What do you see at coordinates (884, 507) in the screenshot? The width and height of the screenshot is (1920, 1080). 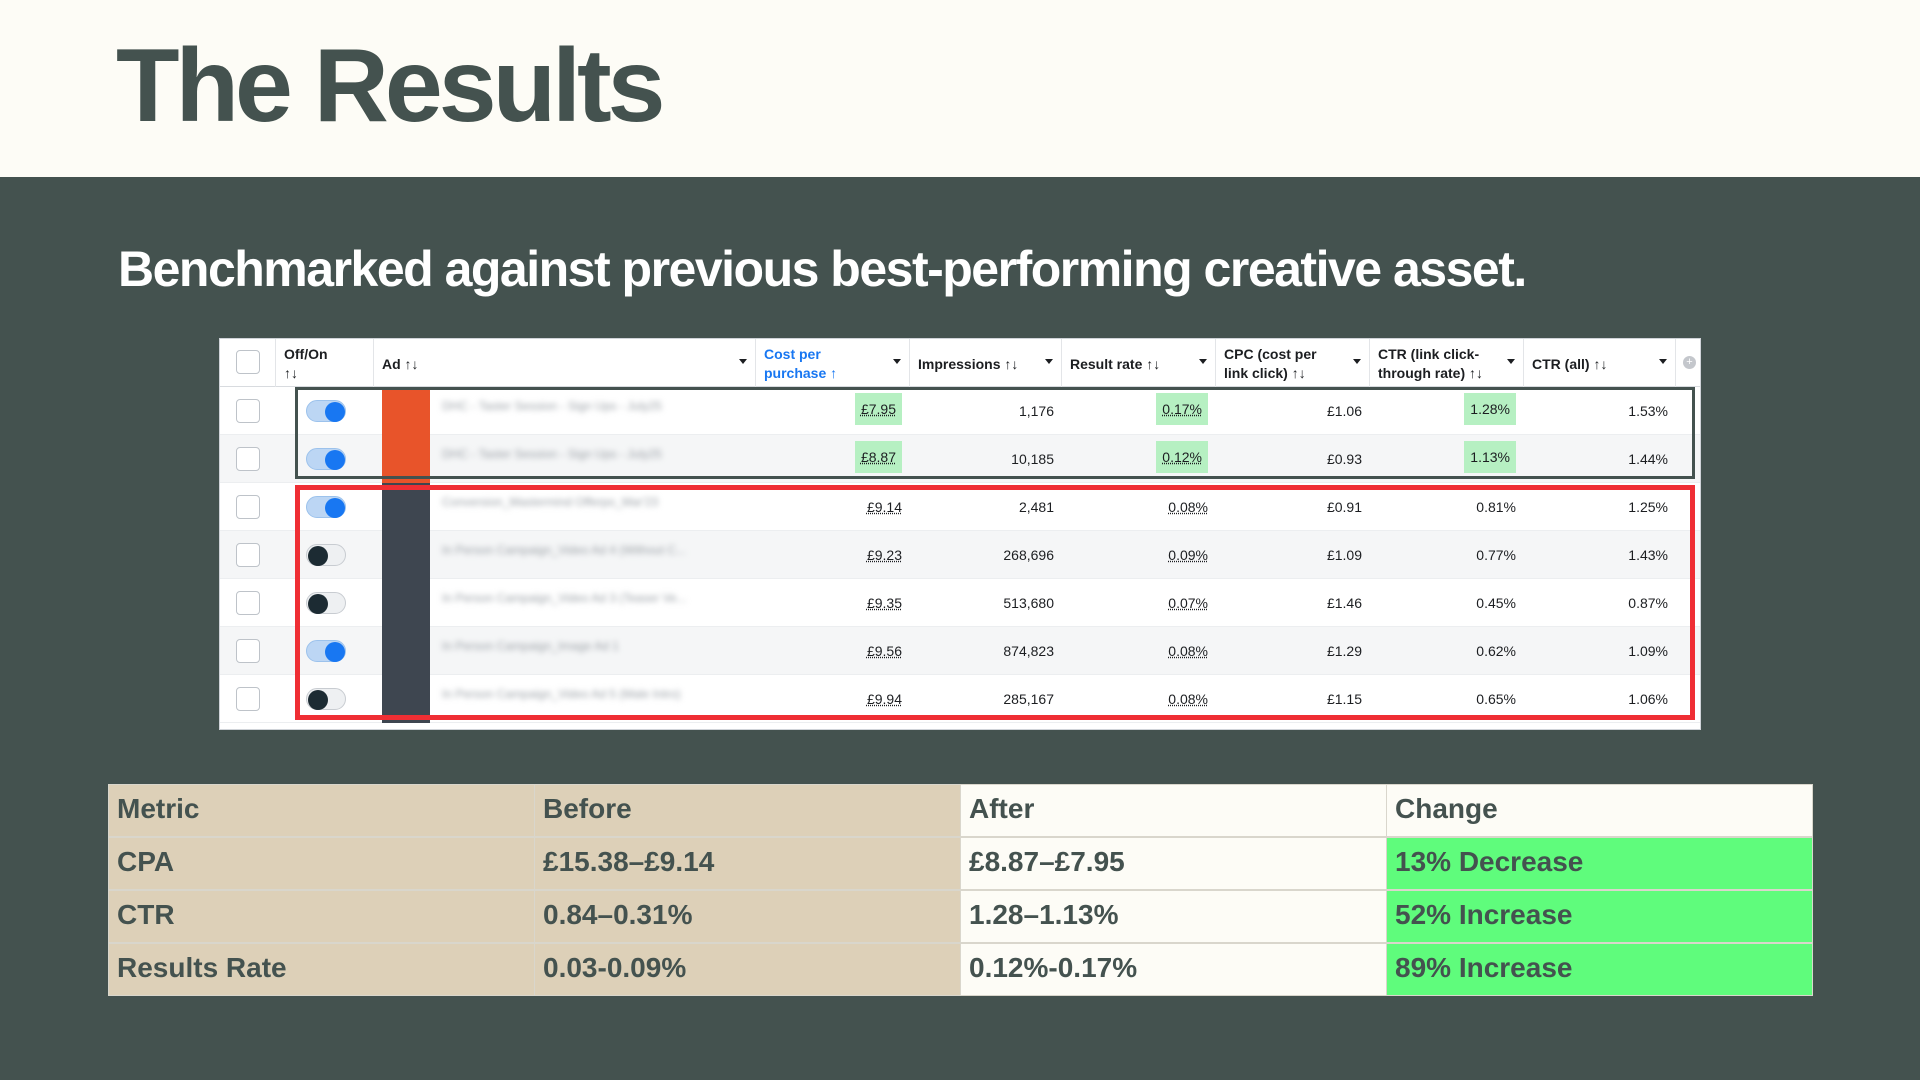 I see `cell-cost-per-purchase: £9.14` at bounding box center [884, 507].